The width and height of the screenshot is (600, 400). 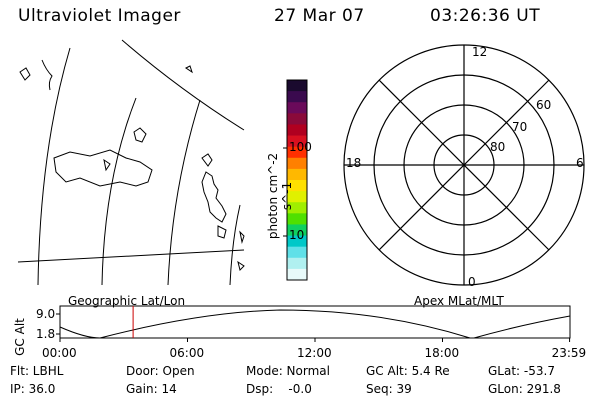 I want to click on polar-label-12: 12, so click(x=480, y=52).